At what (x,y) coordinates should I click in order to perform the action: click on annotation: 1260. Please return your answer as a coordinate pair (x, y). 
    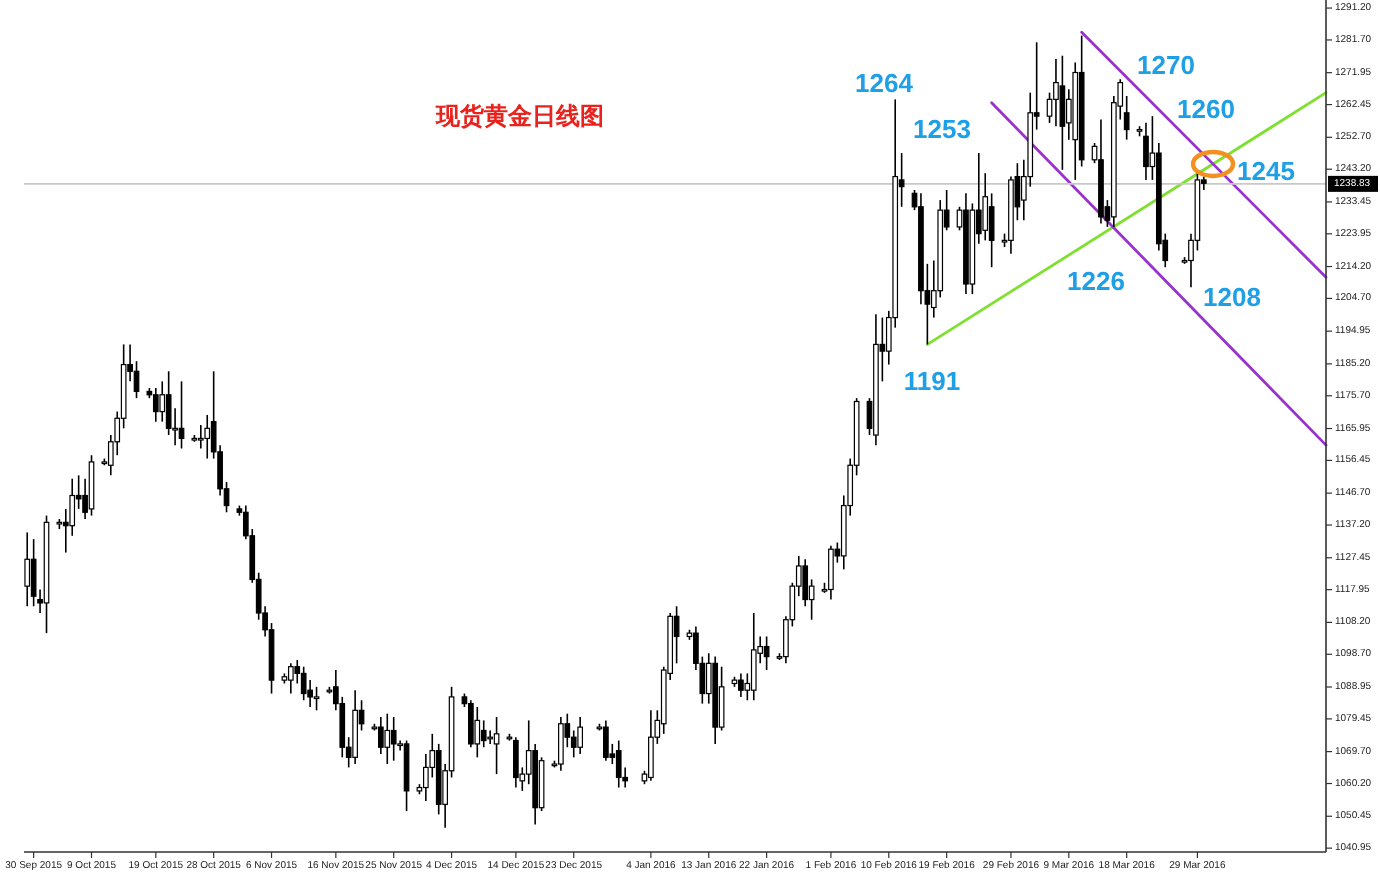
    Looking at the image, I should click on (1206, 108).